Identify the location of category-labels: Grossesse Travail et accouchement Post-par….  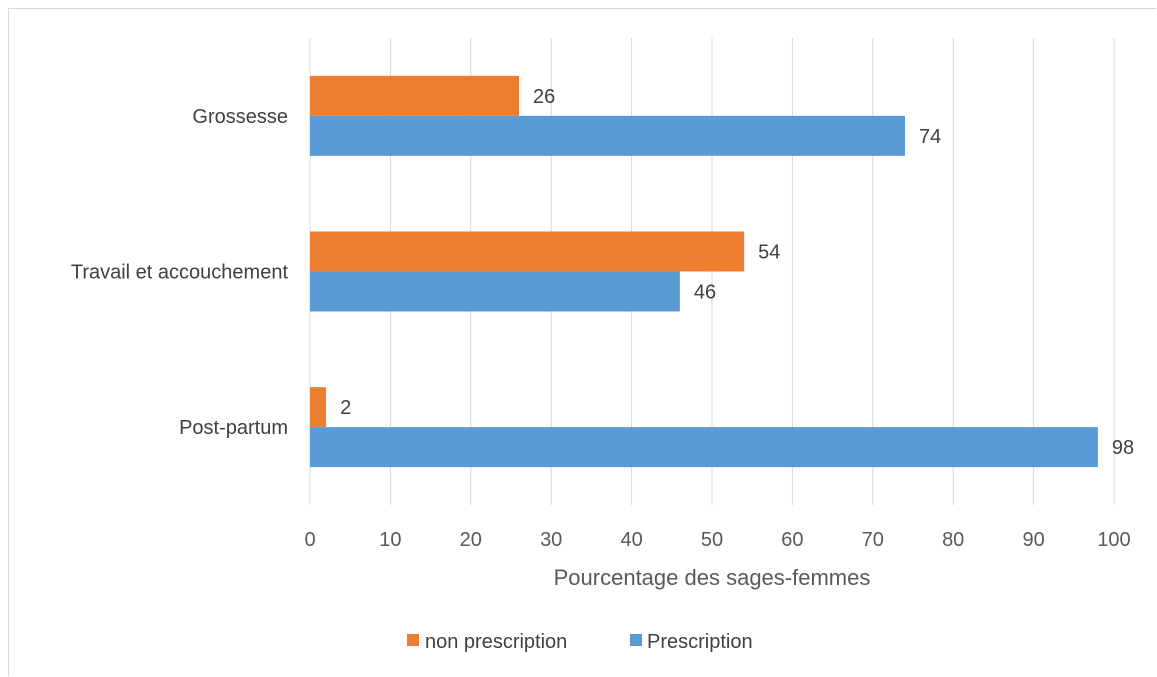
(180, 272).